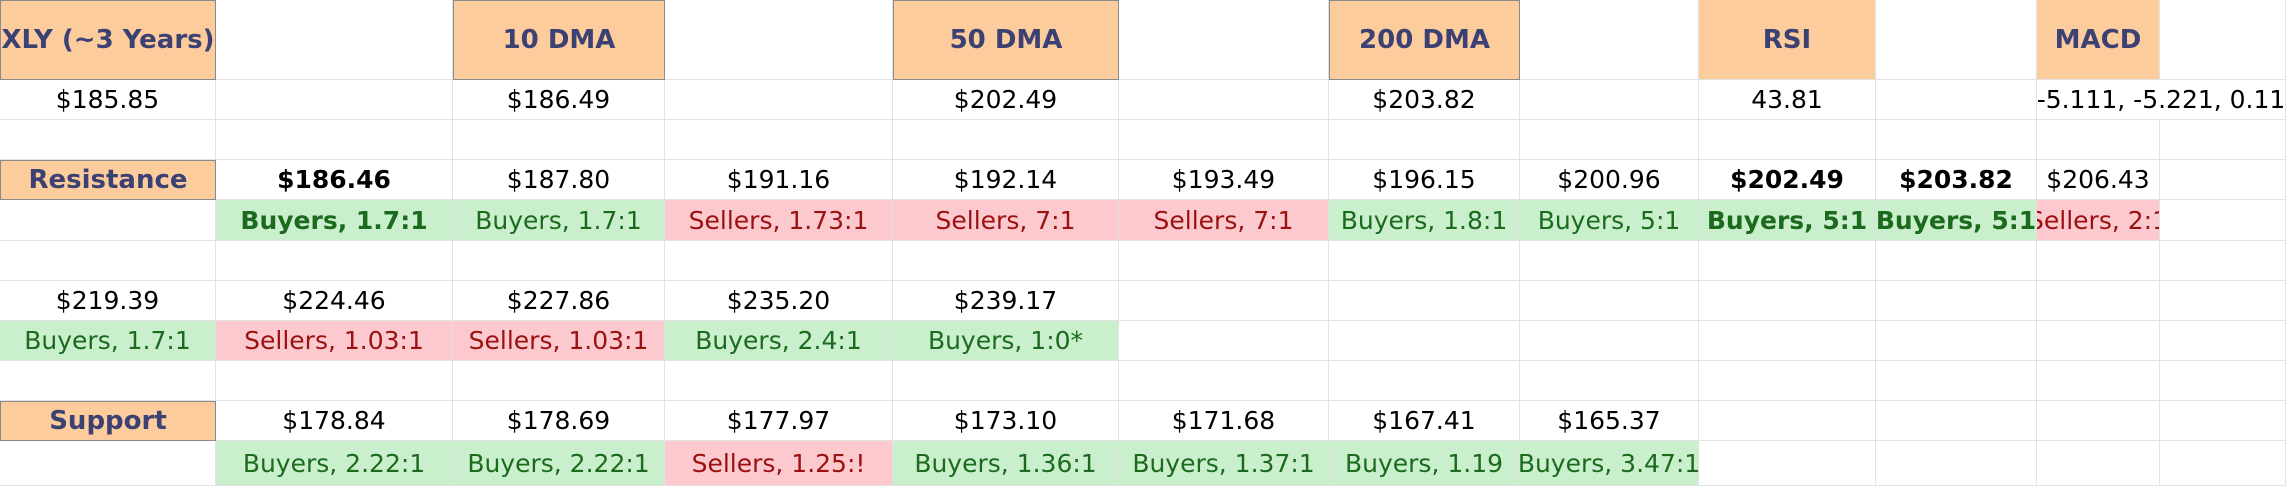 This screenshot has height=486, width=2286. Describe the element at coordinates (108, 261) in the screenshot. I see `cell-r5-c0` at that location.